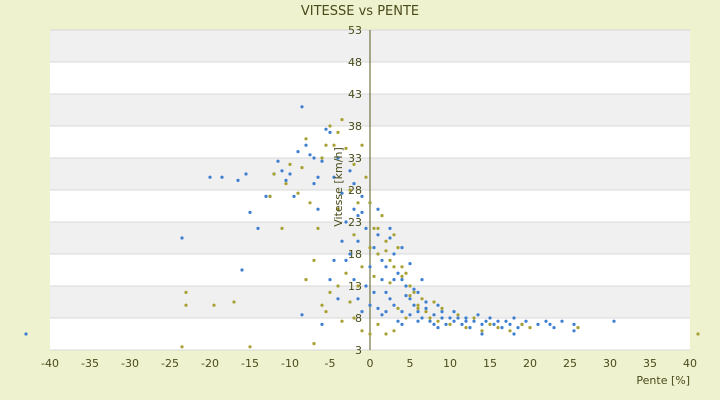 The height and width of the screenshot is (400, 720). What do you see at coordinates (355, 62) in the screenshot?
I see `y-tick-label: 48` at bounding box center [355, 62].